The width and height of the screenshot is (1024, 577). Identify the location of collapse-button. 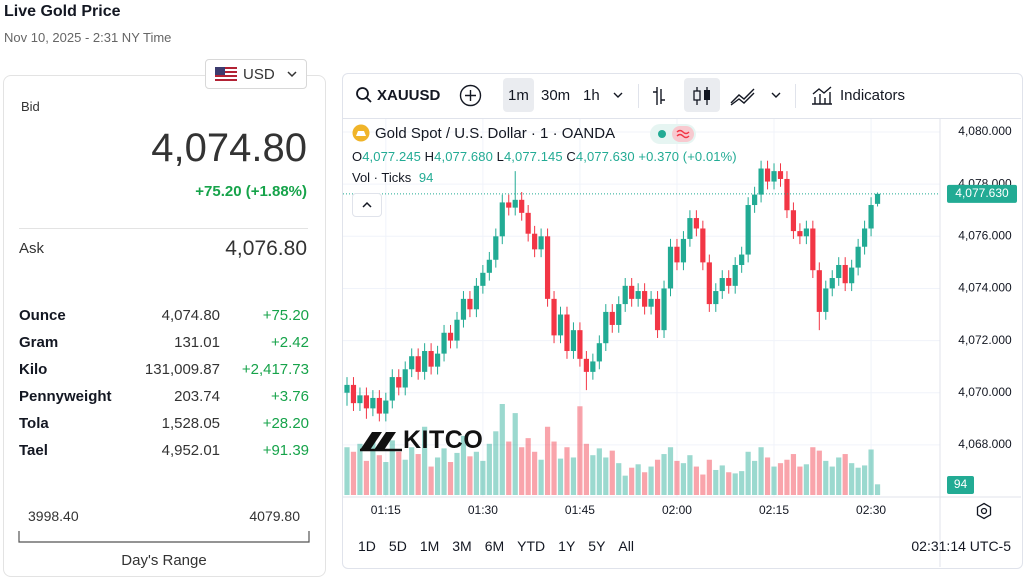
(367, 205).